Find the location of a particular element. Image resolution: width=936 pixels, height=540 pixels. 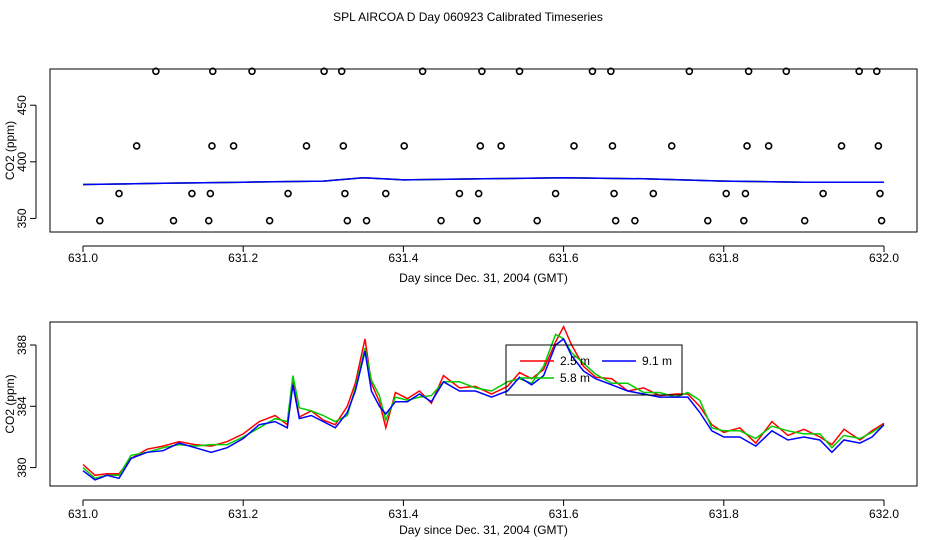

bottom-panel-y-tick-label: 384 is located at coordinates (22, 406).